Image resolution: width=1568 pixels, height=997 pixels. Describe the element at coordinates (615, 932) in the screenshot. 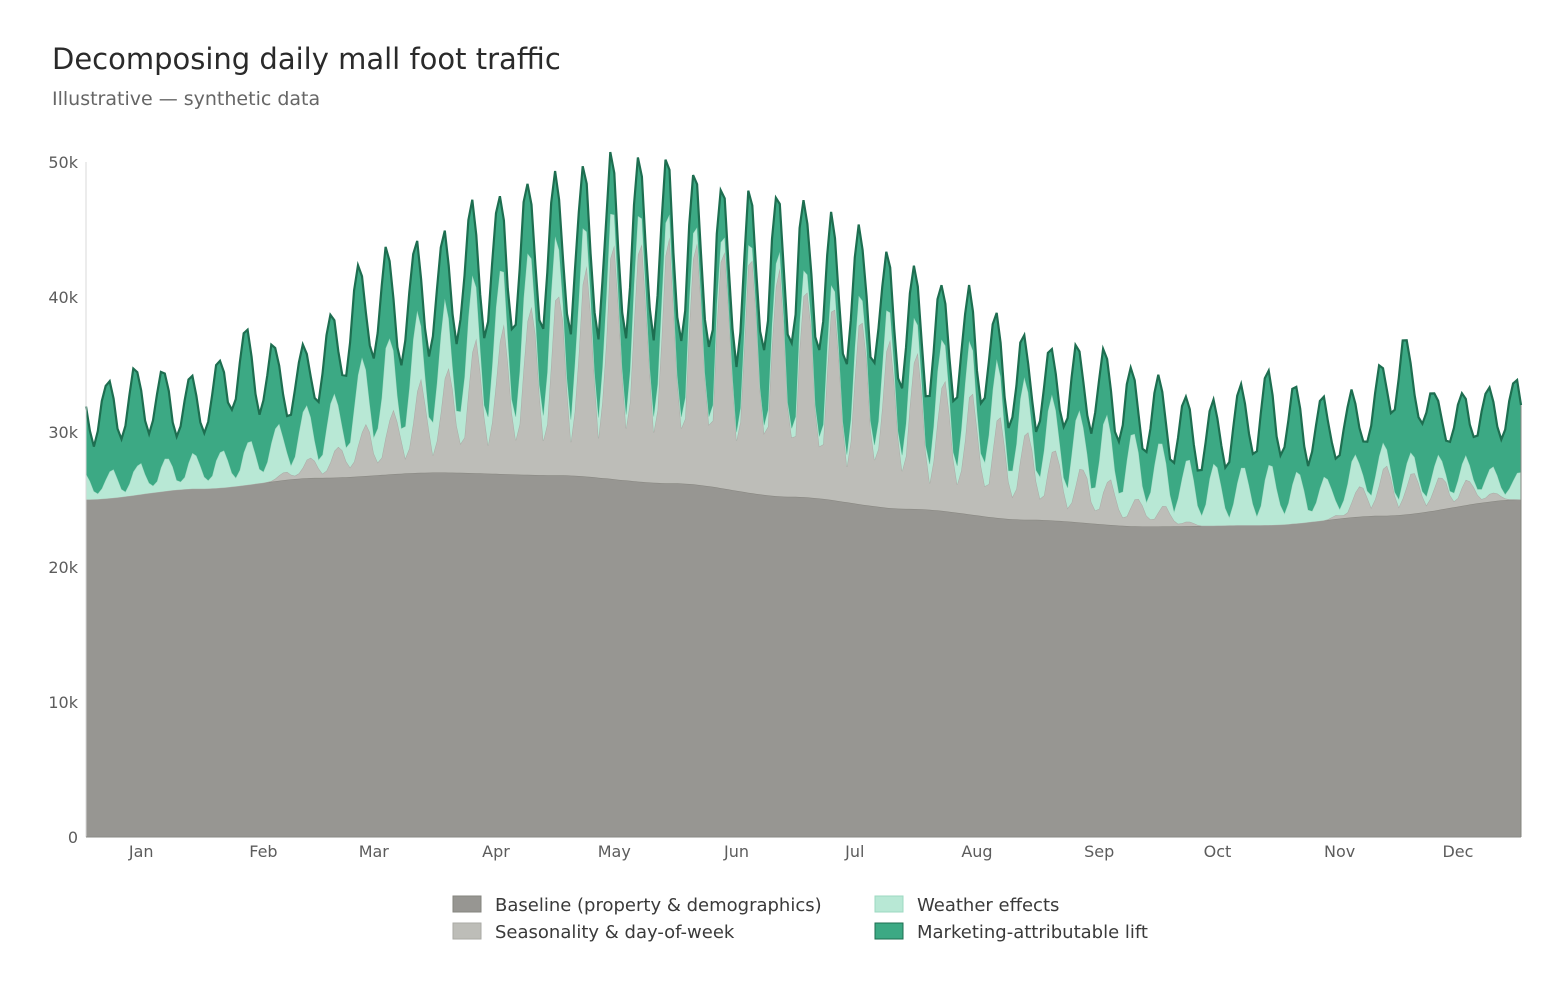

I see `legend-label: Seasonality & day-of-week` at that location.